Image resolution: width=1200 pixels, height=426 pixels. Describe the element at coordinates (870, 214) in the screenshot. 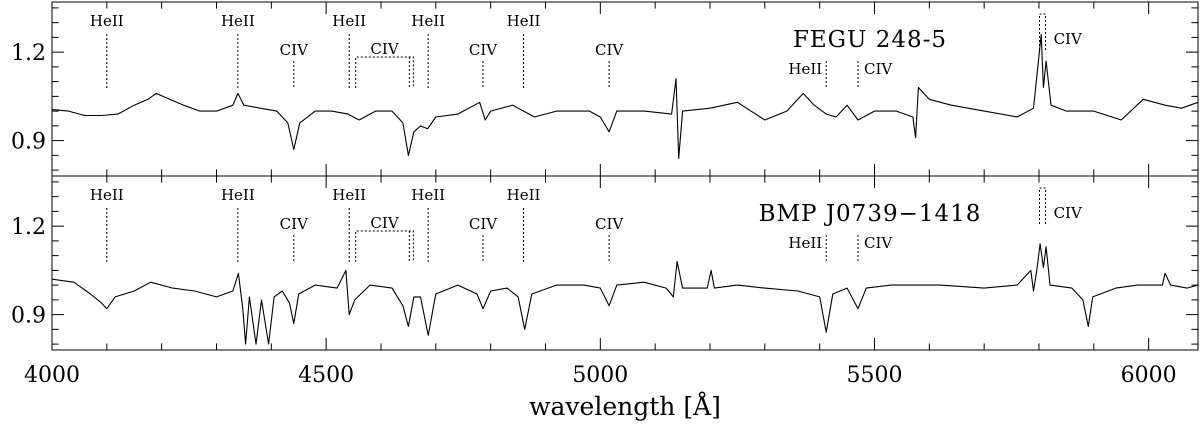

I see `panel-2-title: BMP J0739−1418` at that location.